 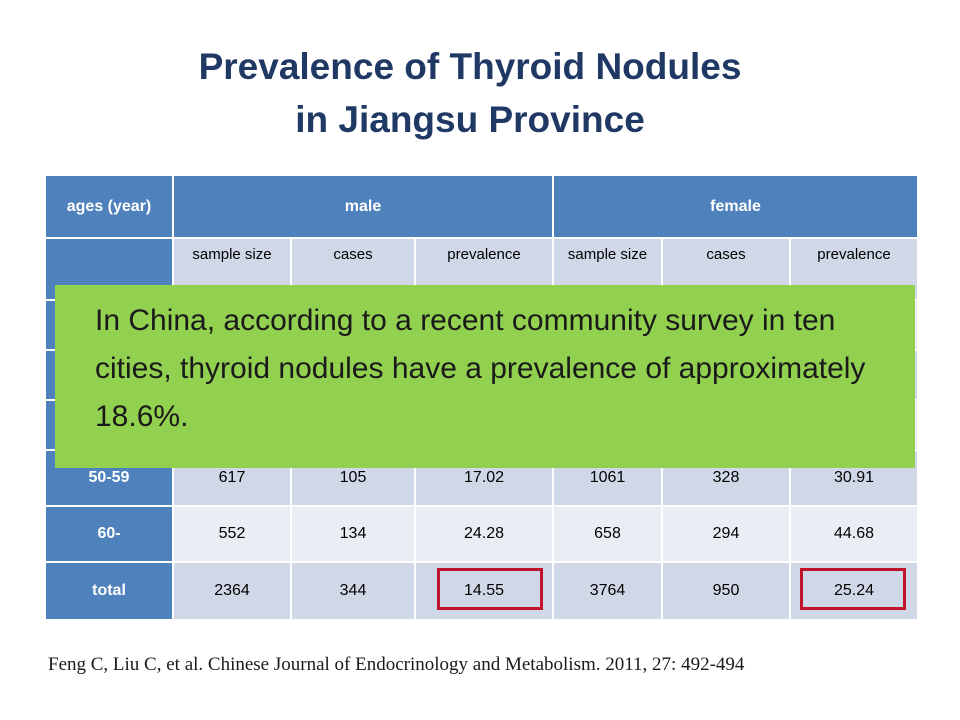 What do you see at coordinates (232, 534) in the screenshot?
I see `table-cell: 552` at bounding box center [232, 534].